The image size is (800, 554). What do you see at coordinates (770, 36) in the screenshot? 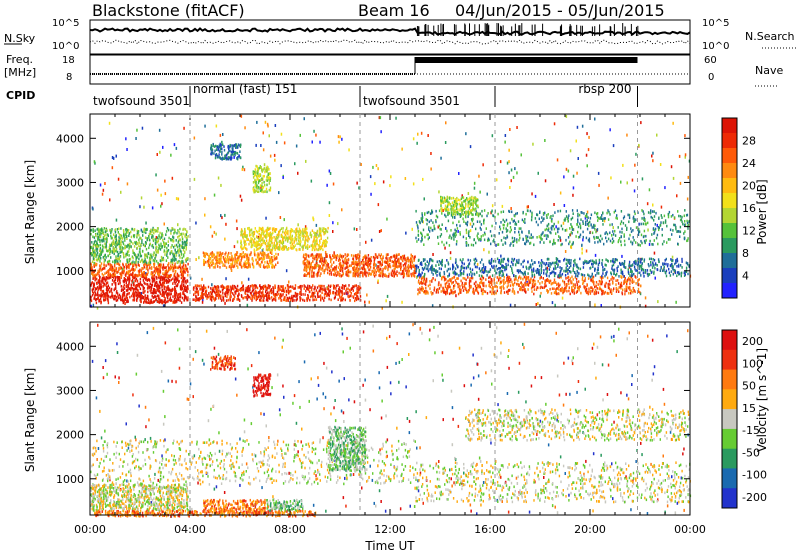
I see `nsearch-label: N.Search` at bounding box center [770, 36].